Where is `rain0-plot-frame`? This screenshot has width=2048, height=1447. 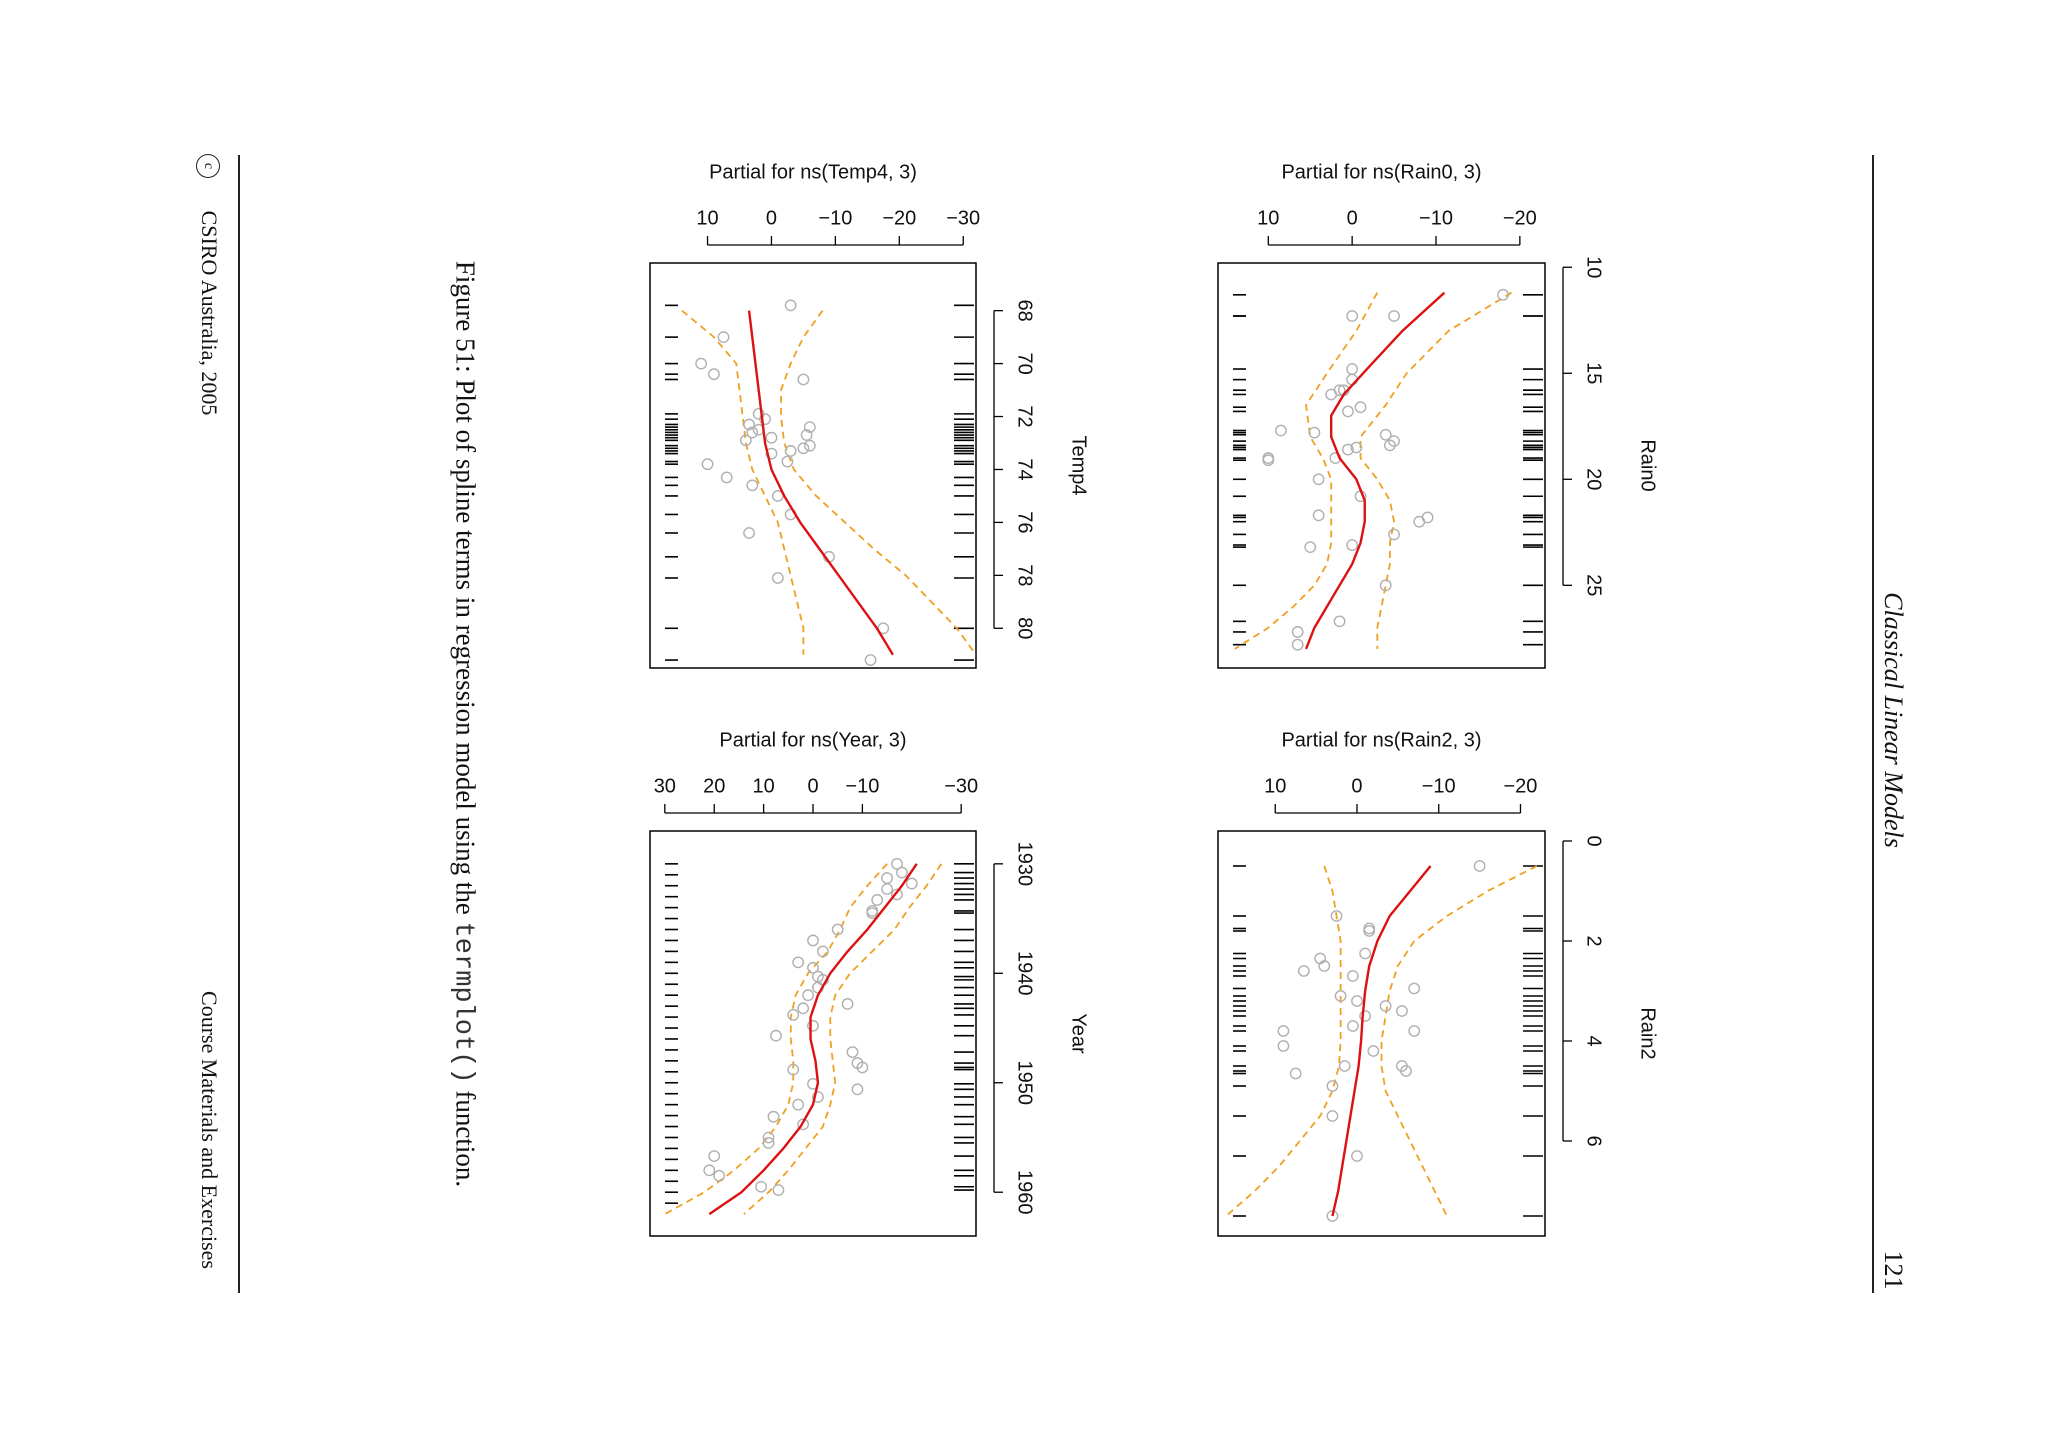 rain0-plot-frame is located at coordinates (1381, 465).